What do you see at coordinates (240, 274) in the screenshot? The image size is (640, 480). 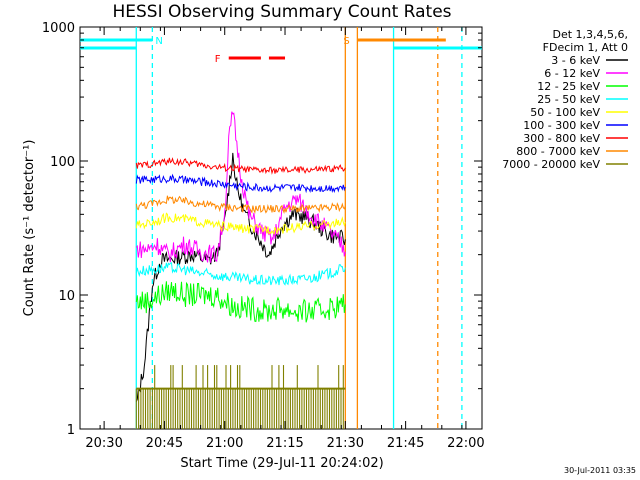 I see `series-3-line` at bounding box center [240, 274].